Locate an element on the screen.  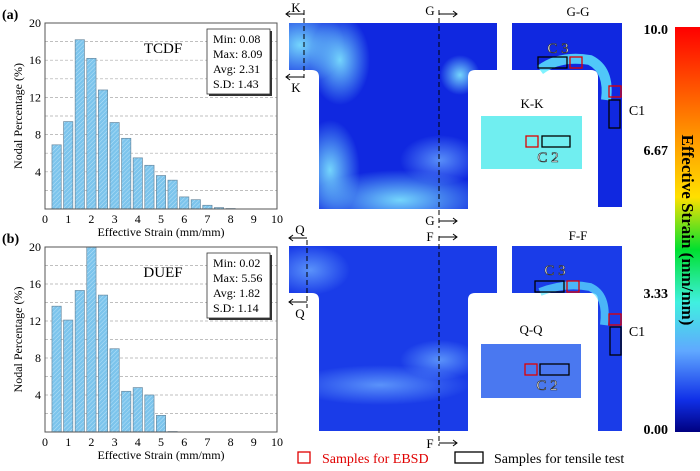
colorbar-tick: 10.0 is located at coordinates (656, 30).